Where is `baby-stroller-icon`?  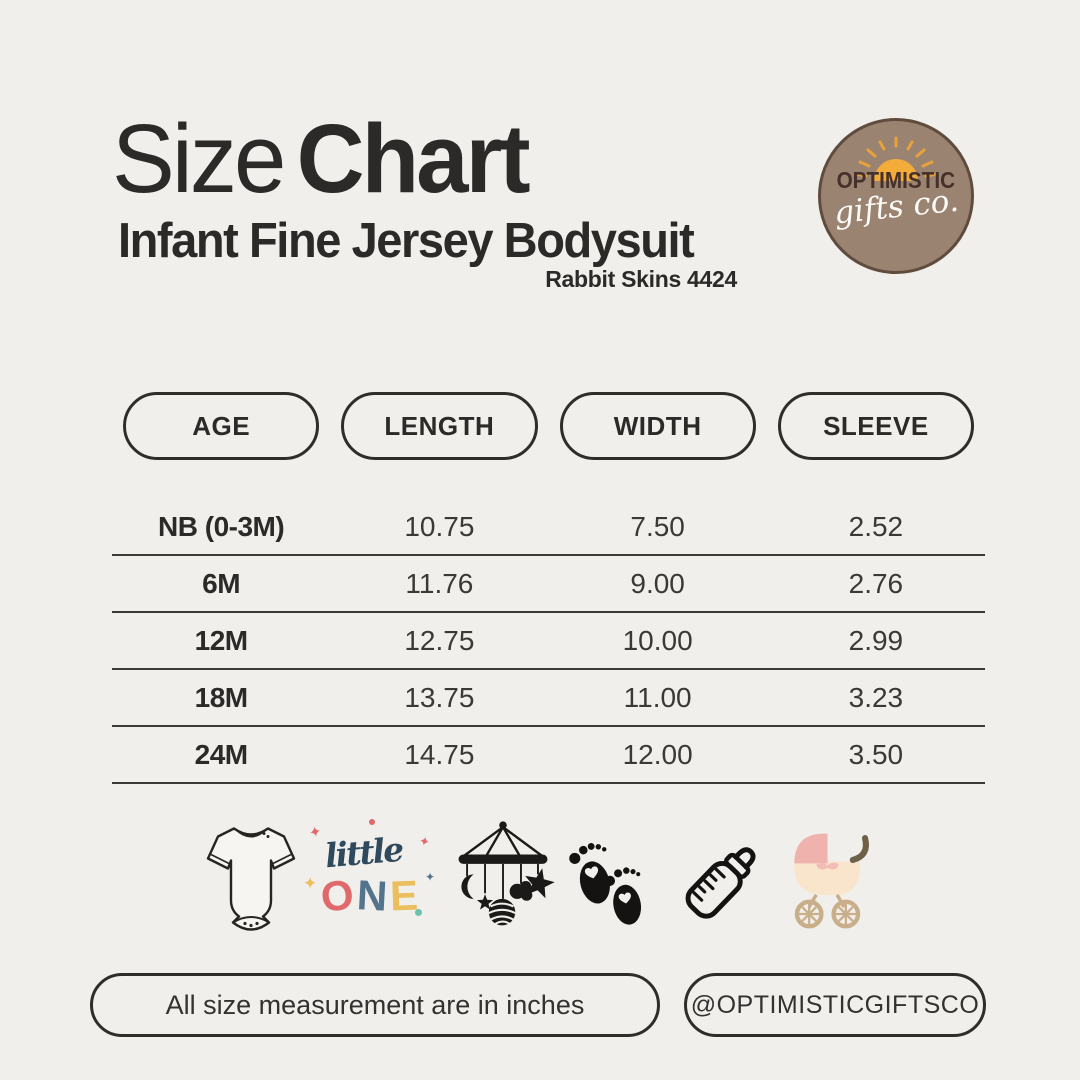 baby-stroller-icon is located at coordinates (831, 881).